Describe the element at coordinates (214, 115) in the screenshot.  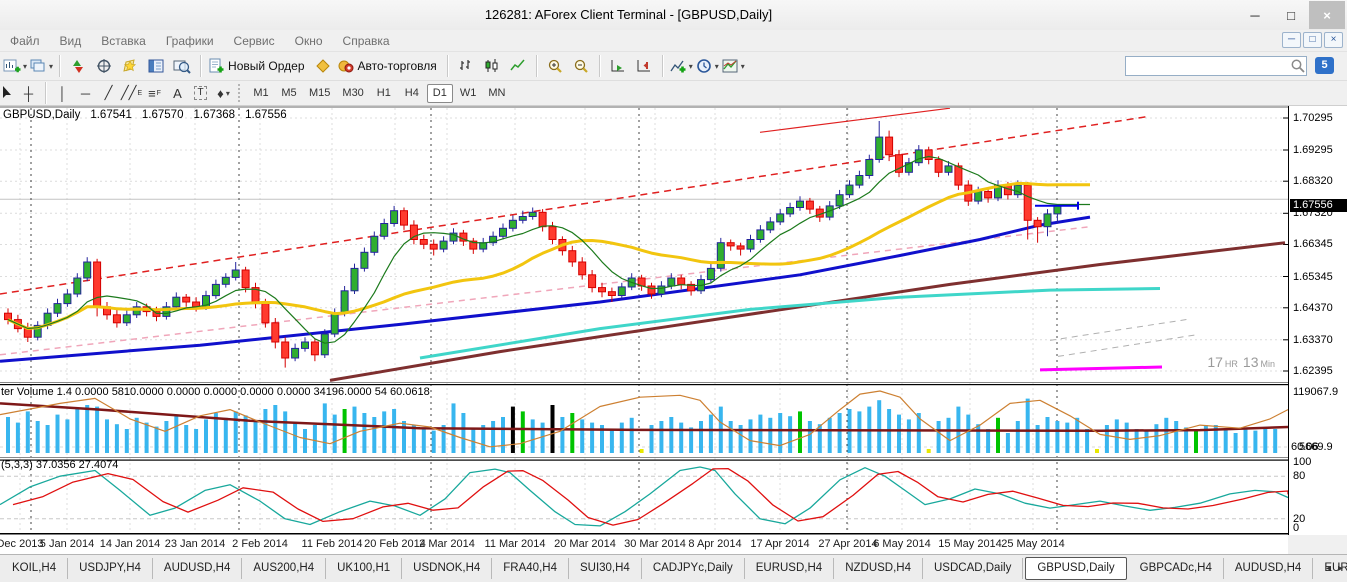
I see `ohlc-low: 1.67368` at that location.